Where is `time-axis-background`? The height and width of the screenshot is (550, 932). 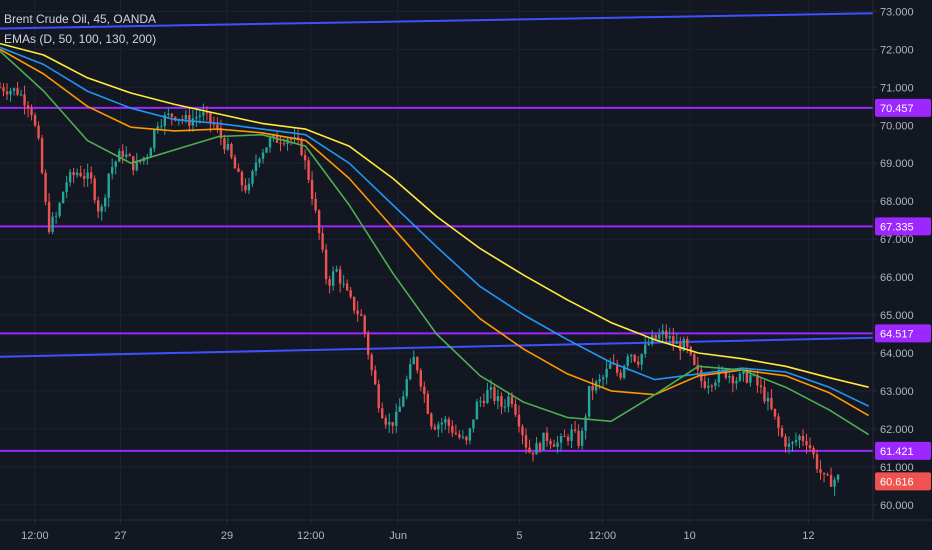
time-axis-background is located at coordinates (466, 535).